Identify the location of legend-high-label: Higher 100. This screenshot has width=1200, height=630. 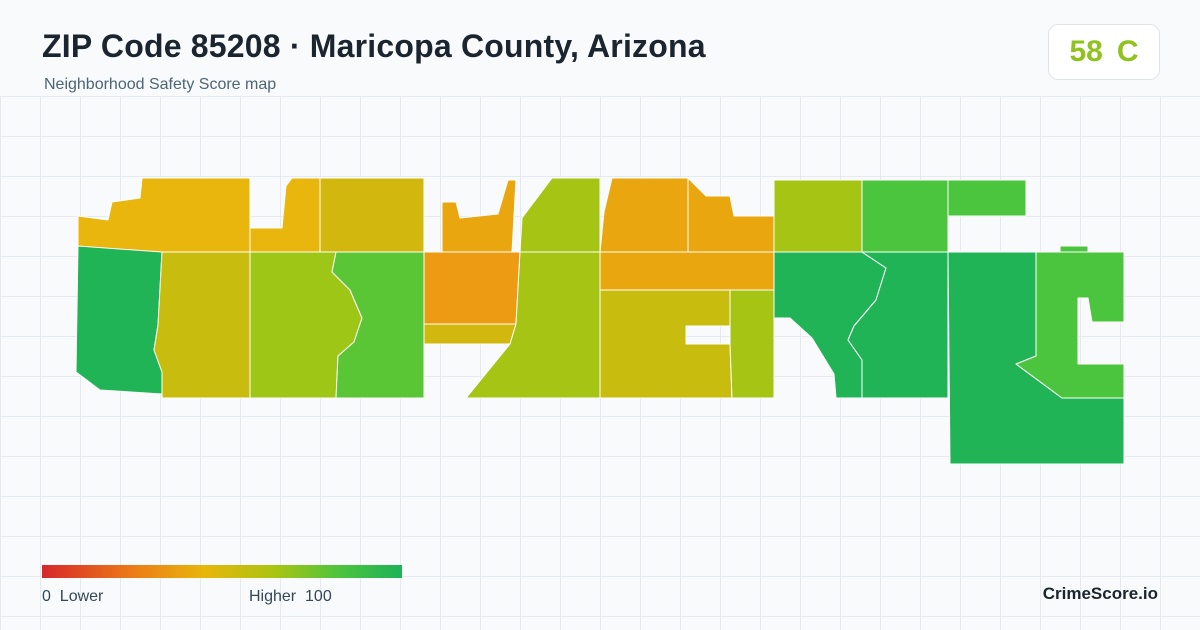
(290, 596).